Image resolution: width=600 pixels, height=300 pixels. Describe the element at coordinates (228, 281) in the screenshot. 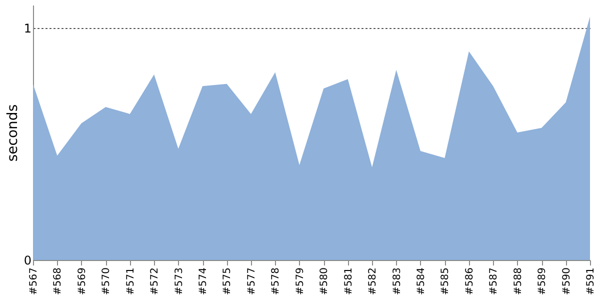

I see `x-tick-label: #575` at that location.